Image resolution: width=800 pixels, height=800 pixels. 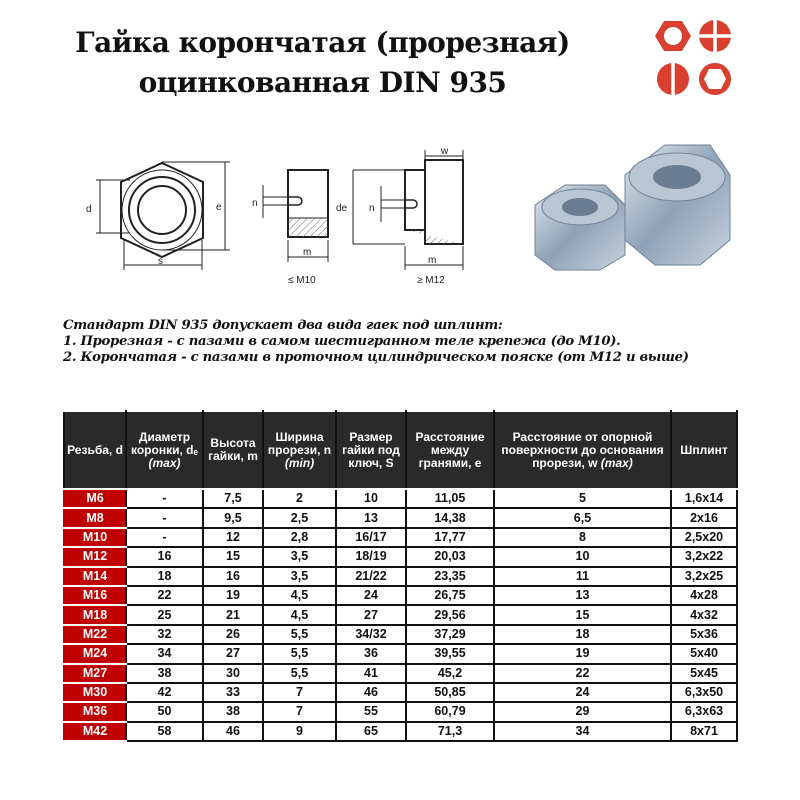 I want to click on caption-small-sizes: ≤ M10, so click(x=302, y=280).